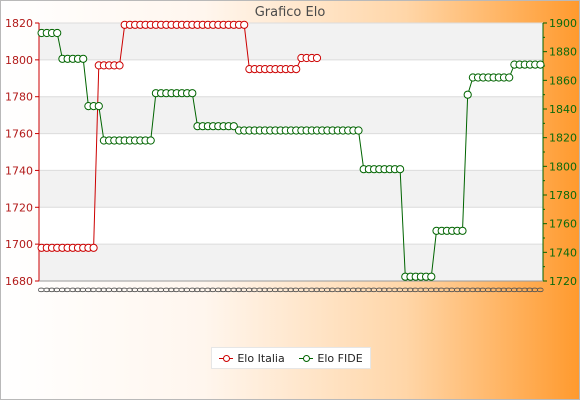  I want to click on y-left-tick-label: 1760, so click(19, 134).